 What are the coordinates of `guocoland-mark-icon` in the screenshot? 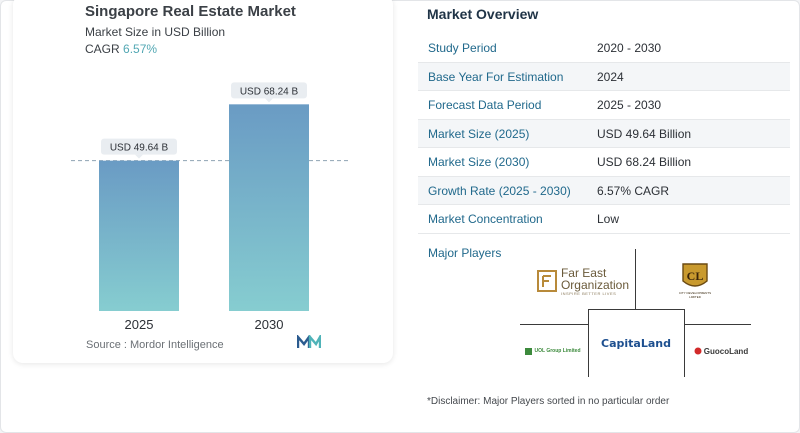 It's located at (698, 351).